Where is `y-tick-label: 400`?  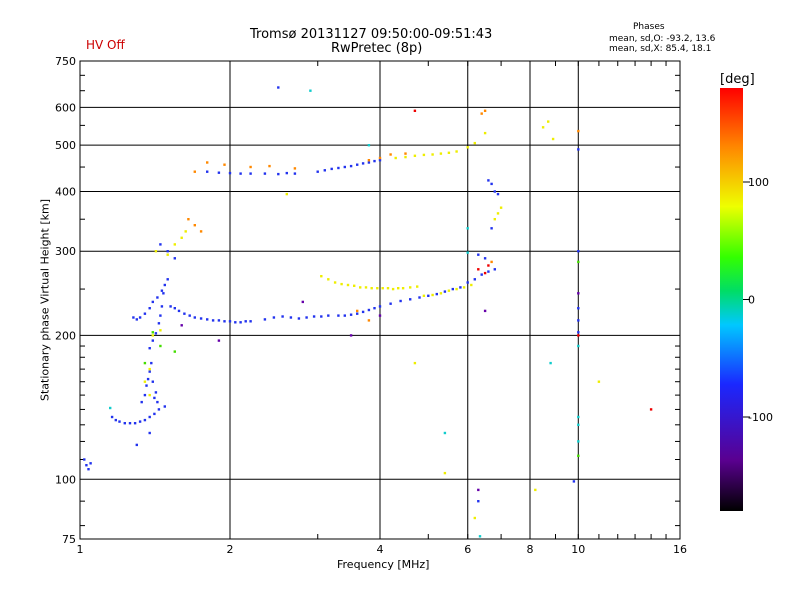
y-tick-label: 400 is located at coordinates (65, 191).